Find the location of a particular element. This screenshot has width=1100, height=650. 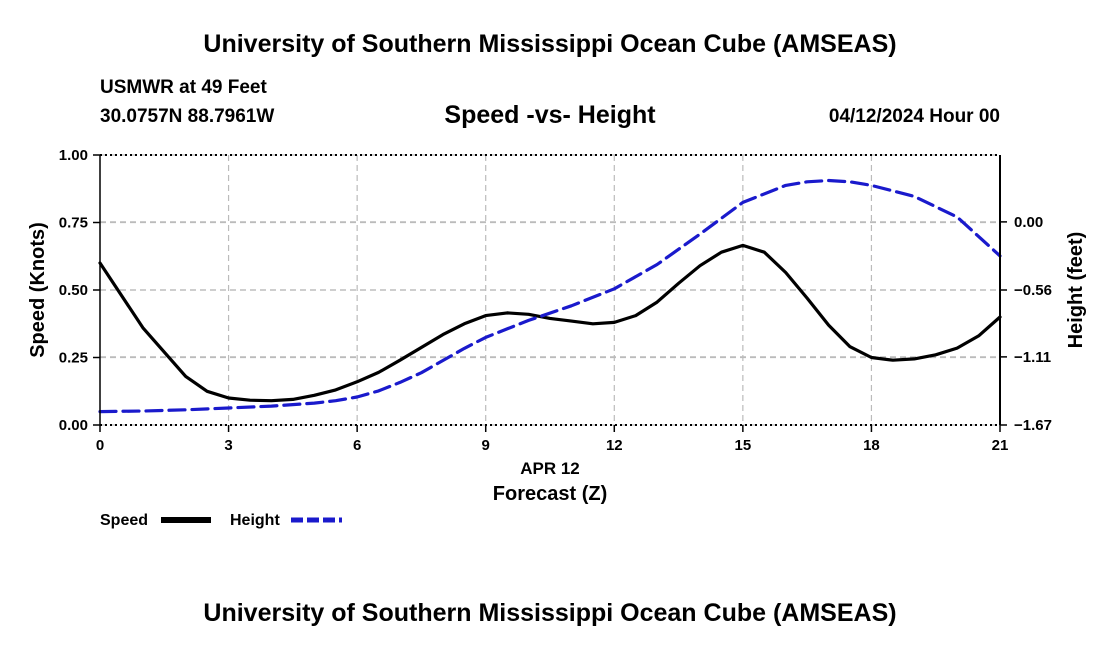

y-tick-label: 0.50 is located at coordinates (73, 290).